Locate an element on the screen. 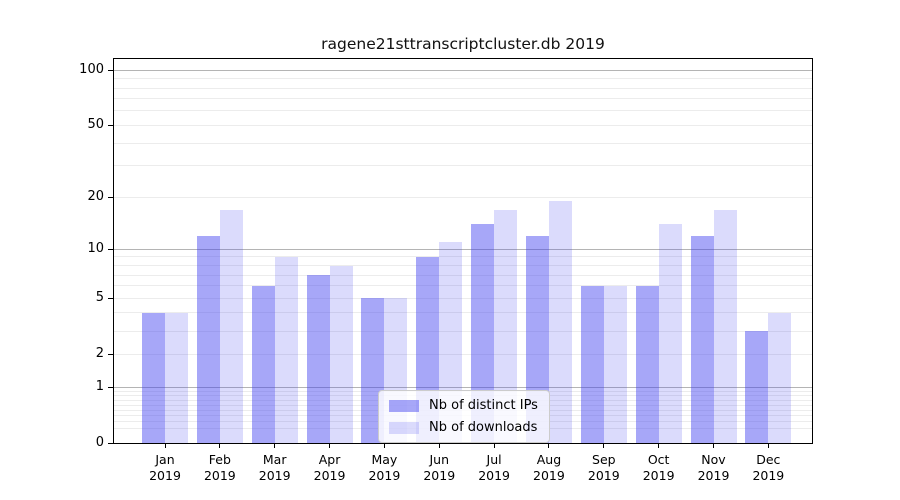 Image resolution: width=900 pixels, height=500 pixels. chart-title: ragene21sttranscriptcluster.db 2019 is located at coordinates (463, 44).